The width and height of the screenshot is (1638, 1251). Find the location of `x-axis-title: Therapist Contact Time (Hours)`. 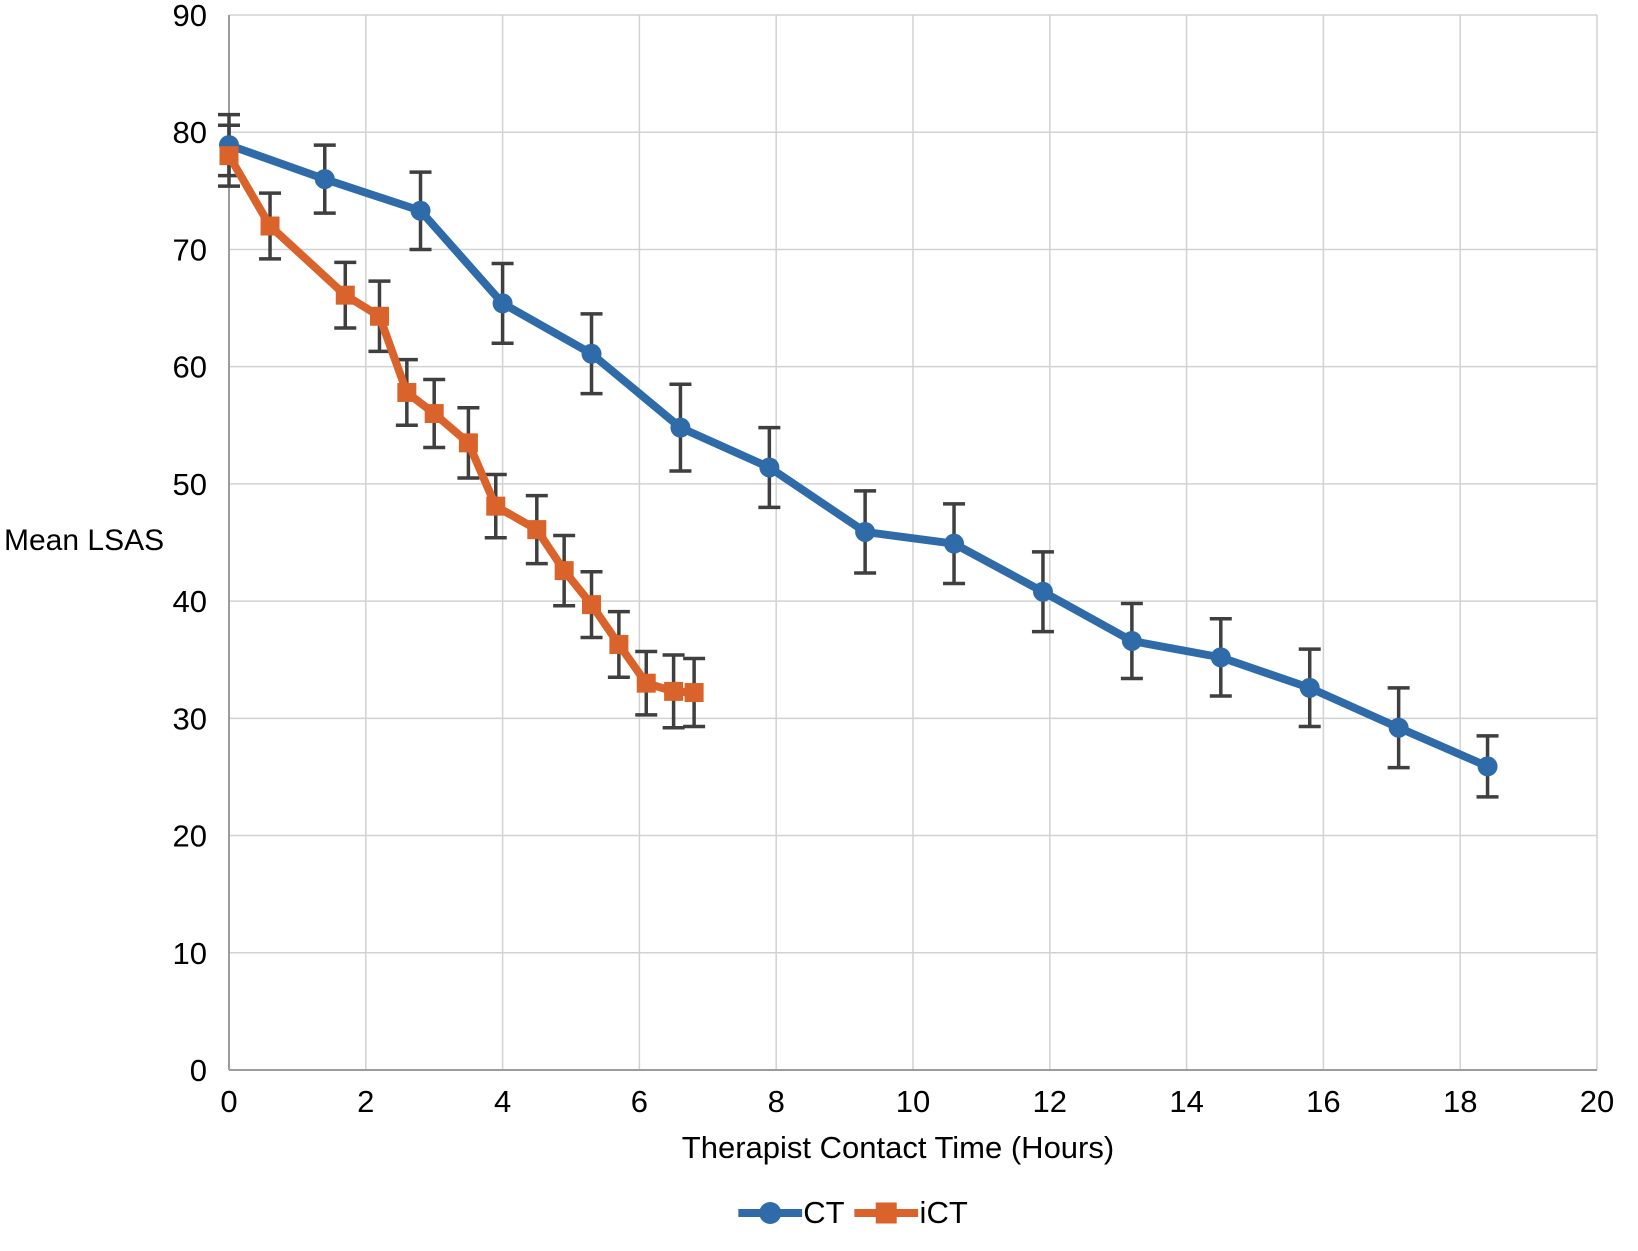

x-axis-title: Therapist Contact Time (Hours) is located at coordinates (898, 1147).